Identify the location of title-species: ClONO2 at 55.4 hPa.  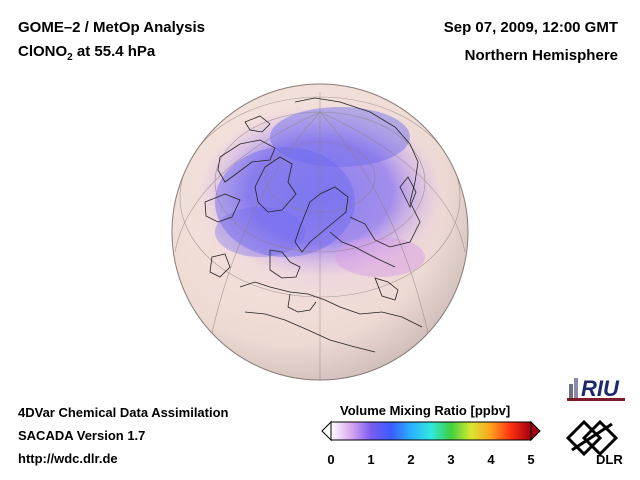
(86, 53).